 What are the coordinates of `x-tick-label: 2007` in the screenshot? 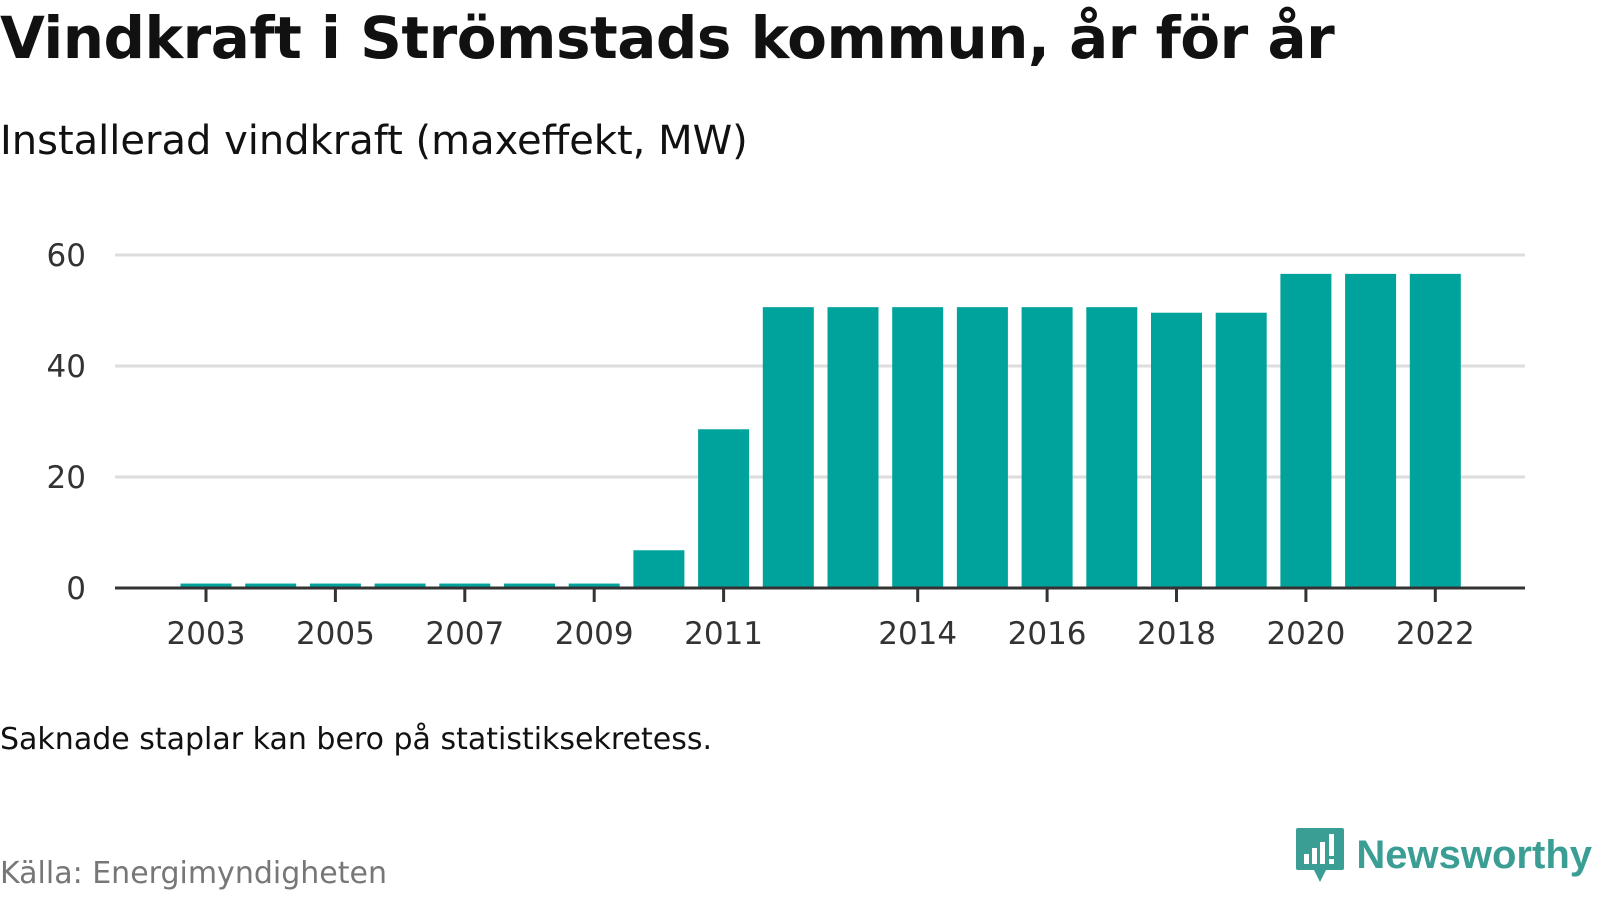 It's located at (464, 634).